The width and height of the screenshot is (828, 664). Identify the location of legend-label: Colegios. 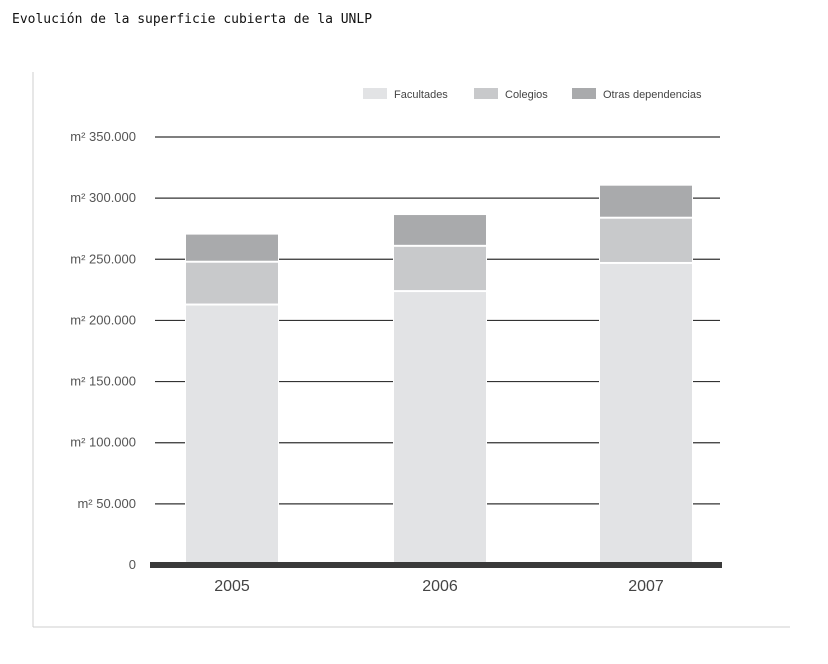
(526, 95).